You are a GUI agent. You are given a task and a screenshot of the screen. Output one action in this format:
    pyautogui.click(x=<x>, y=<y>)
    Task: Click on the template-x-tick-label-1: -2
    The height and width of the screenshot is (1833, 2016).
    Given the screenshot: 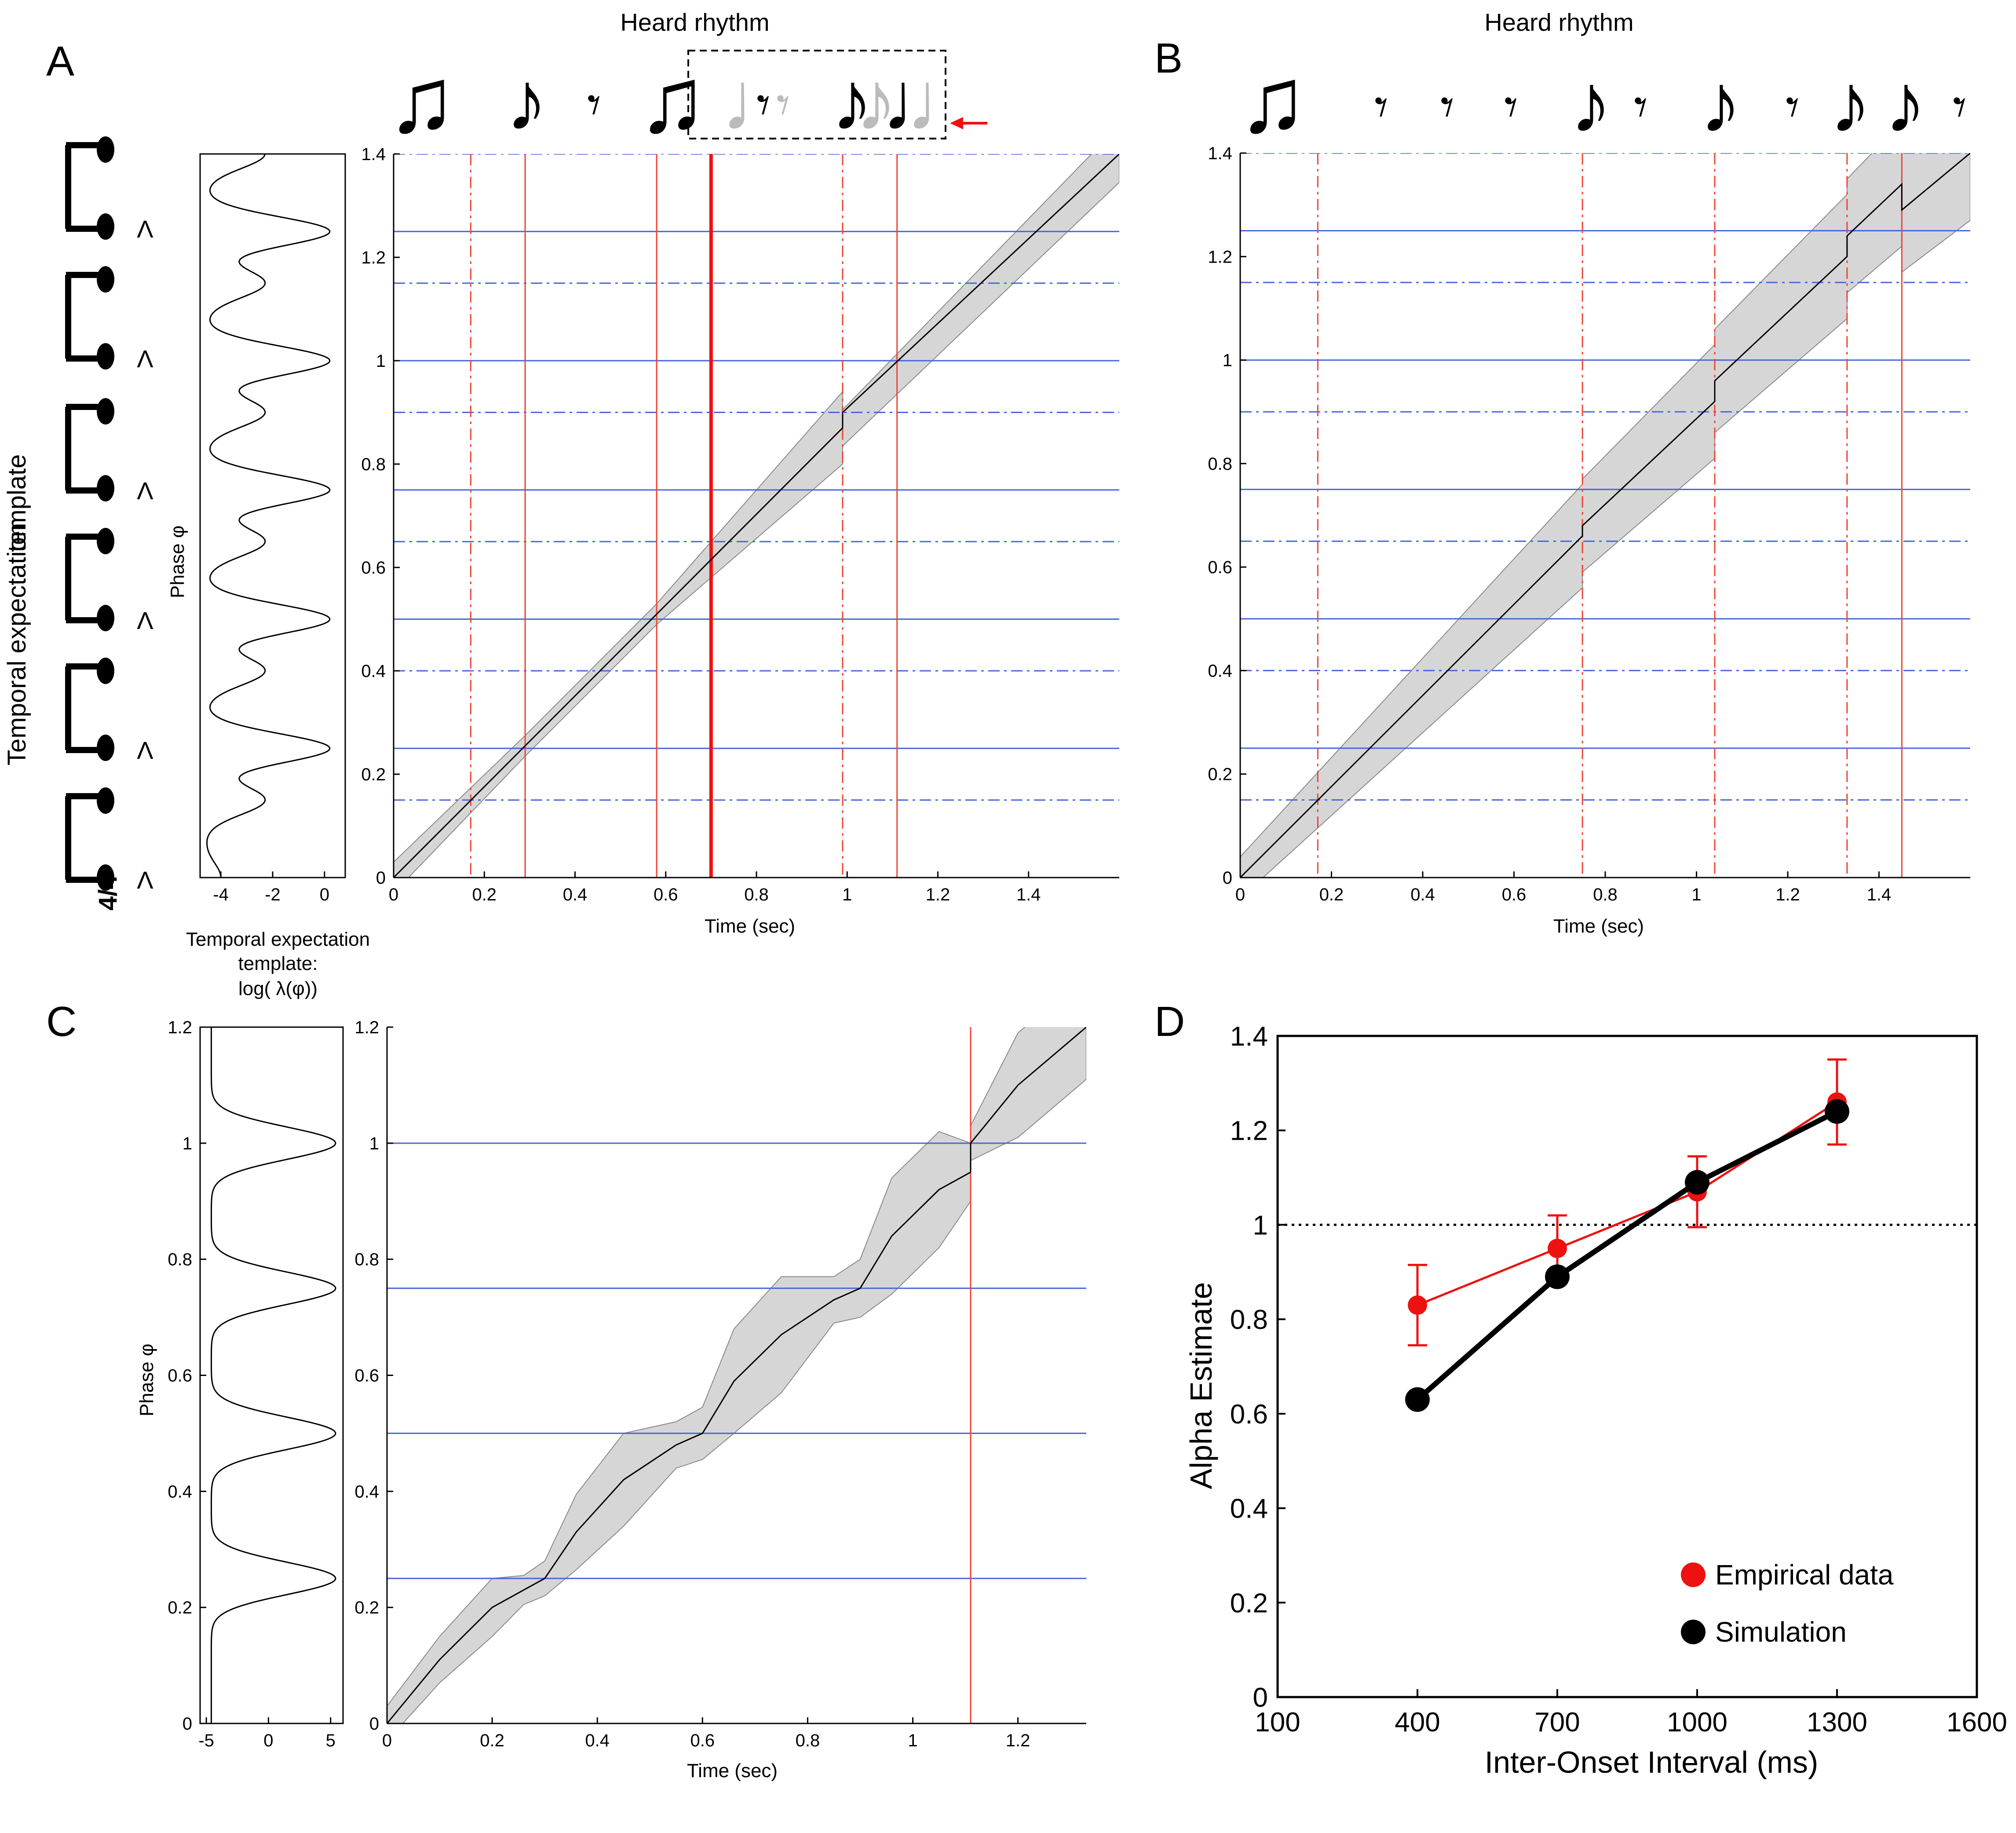 What is the action you would take?
    pyautogui.click(x=273, y=894)
    